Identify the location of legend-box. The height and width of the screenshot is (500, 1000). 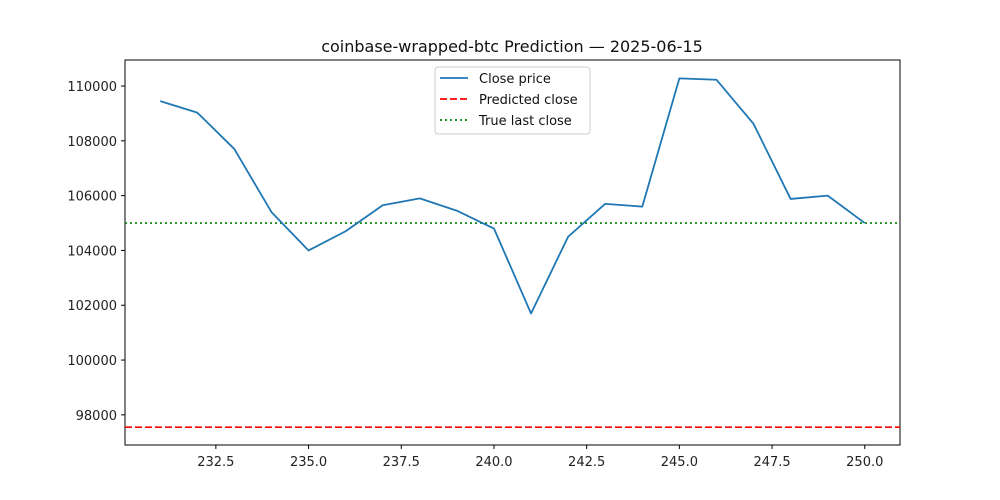
(512, 100).